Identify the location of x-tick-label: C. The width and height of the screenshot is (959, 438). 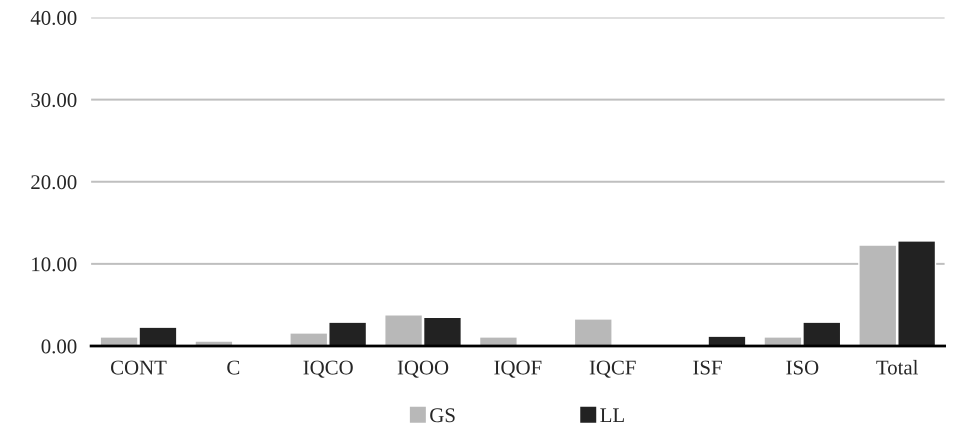
(233, 367).